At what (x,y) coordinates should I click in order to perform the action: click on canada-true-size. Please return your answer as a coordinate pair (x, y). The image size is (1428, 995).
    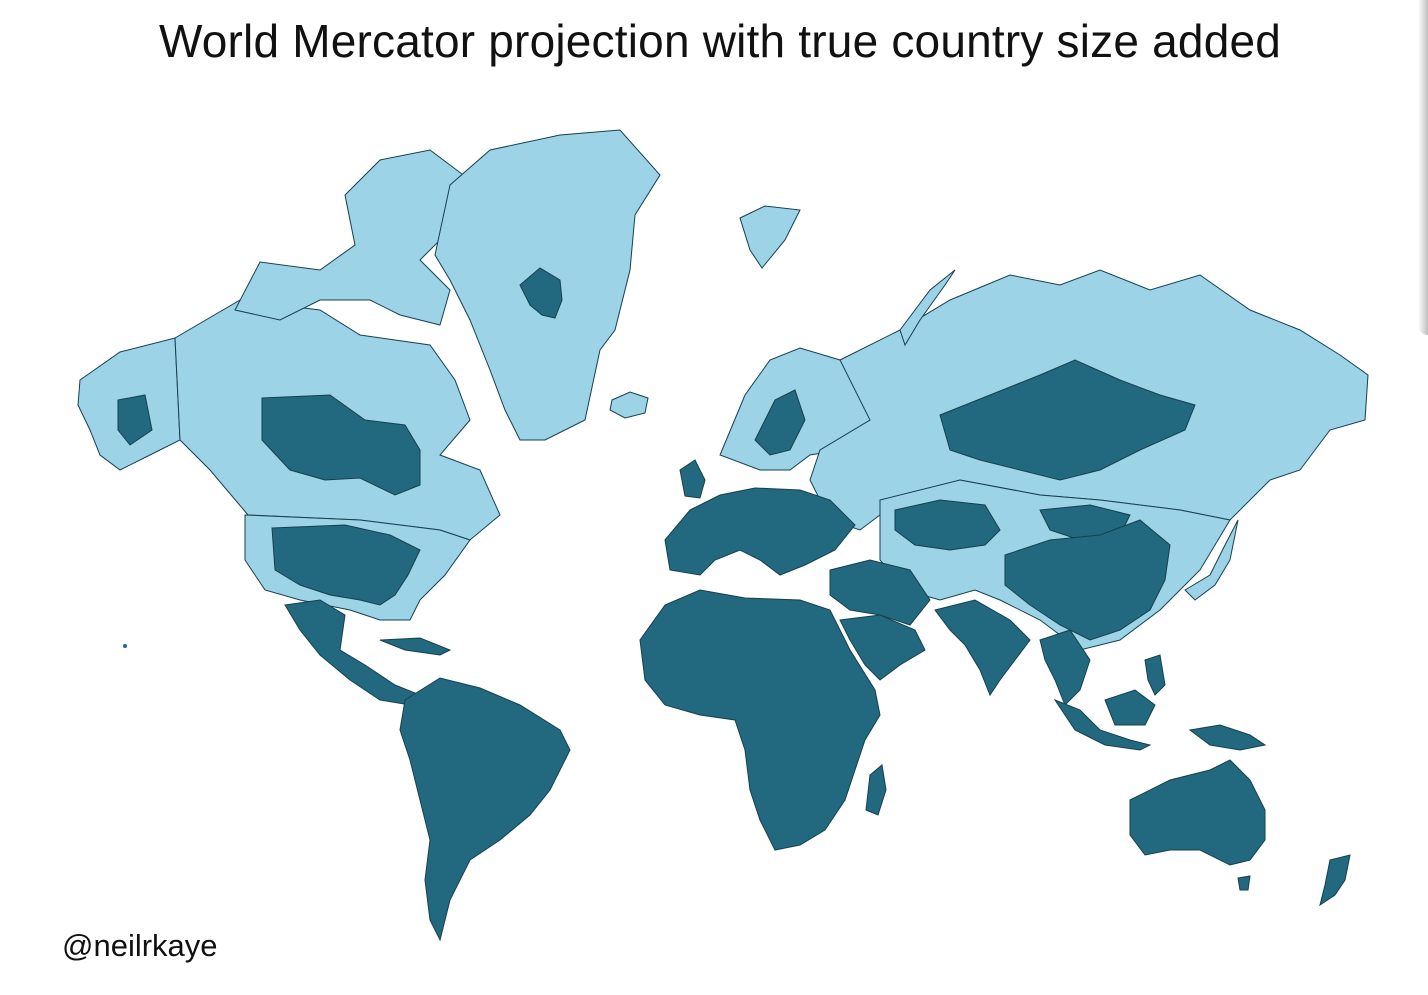
    Looking at the image, I should click on (341, 445).